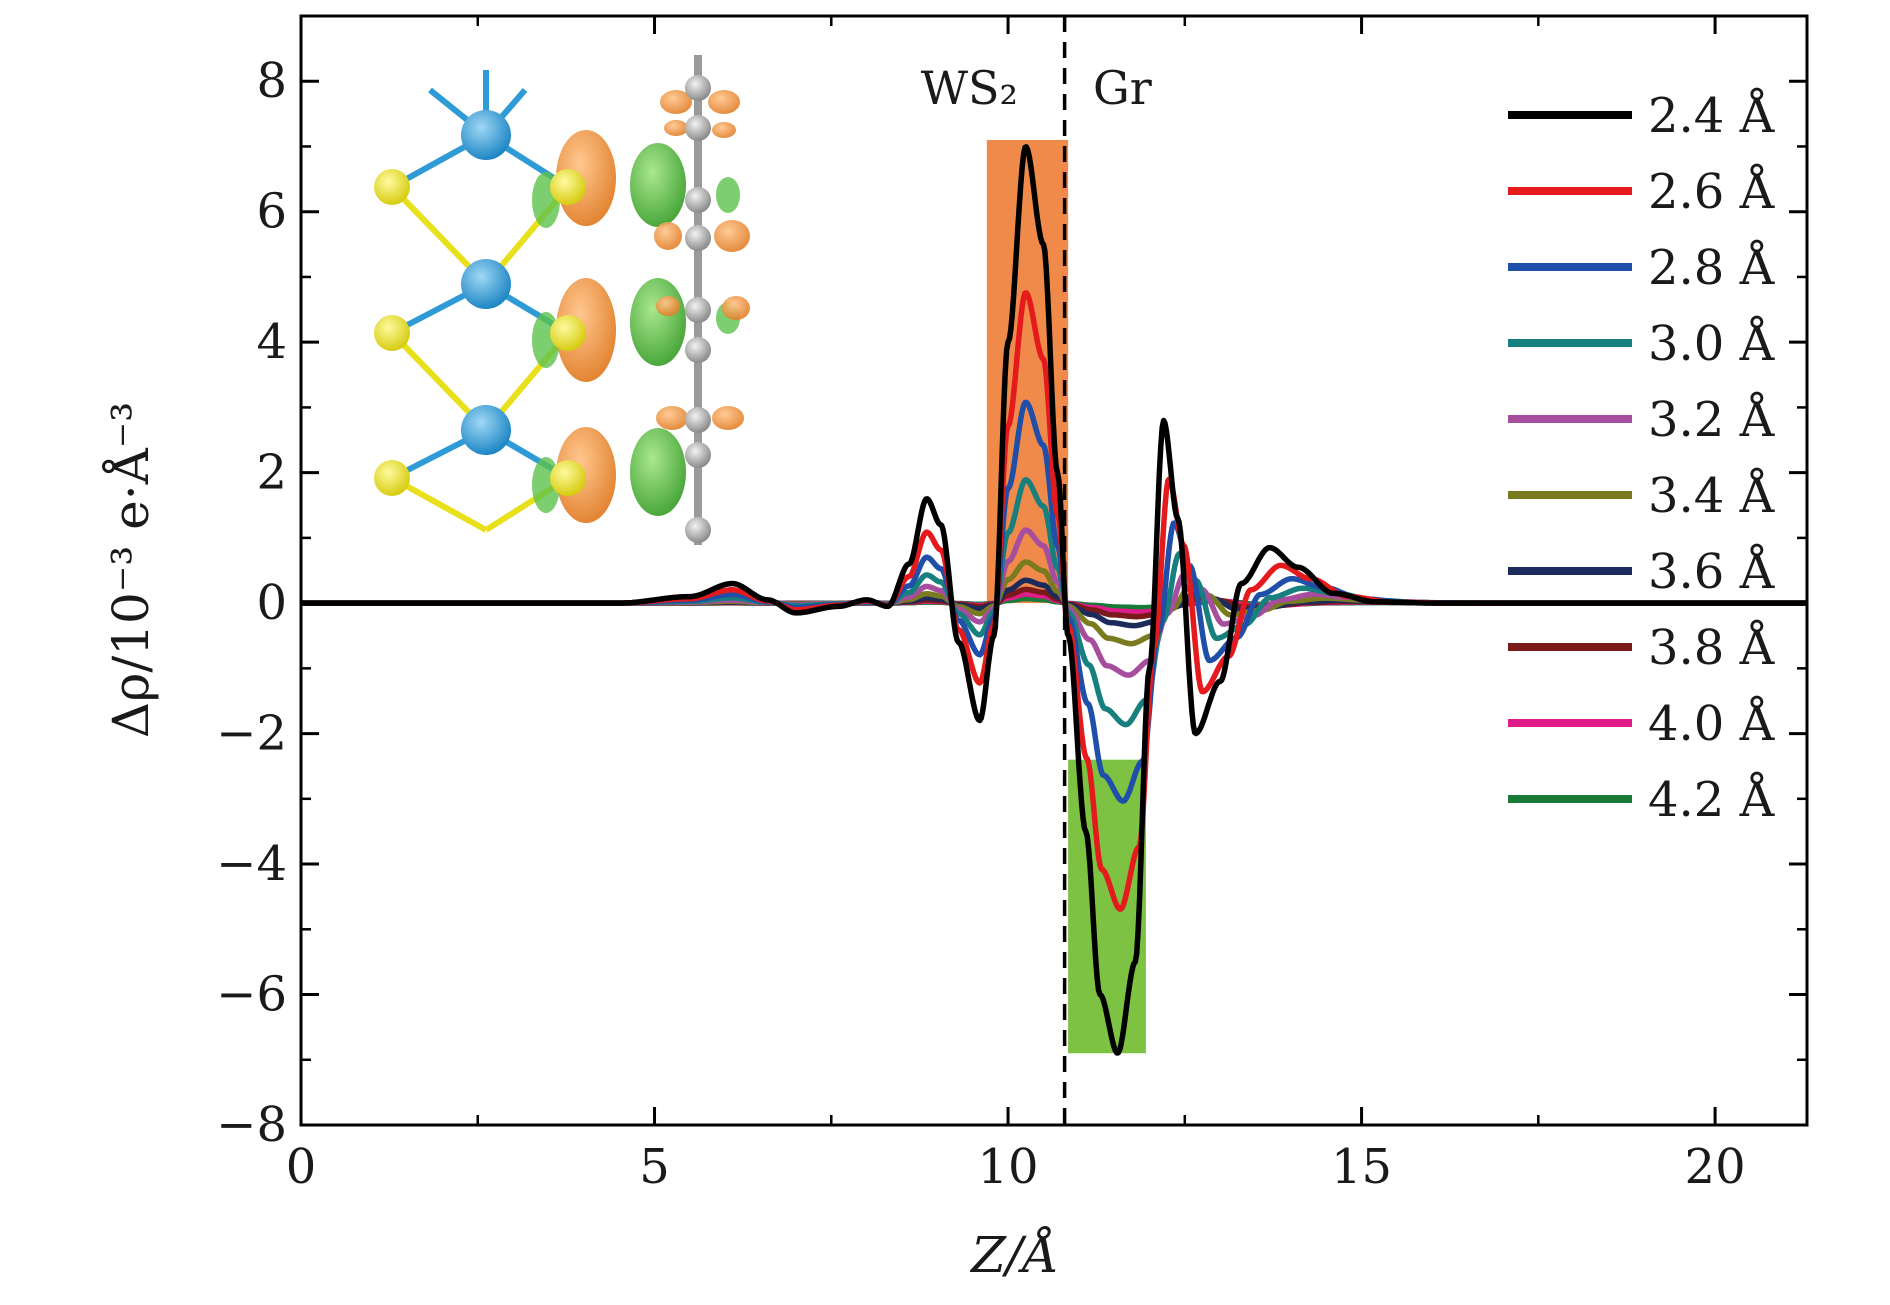 The width and height of the screenshot is (1890, 1305). What do you see at coordinates (251, 734) in the screenshot?
I see `y-tick-label: −2` at bounding box center [251, 734].